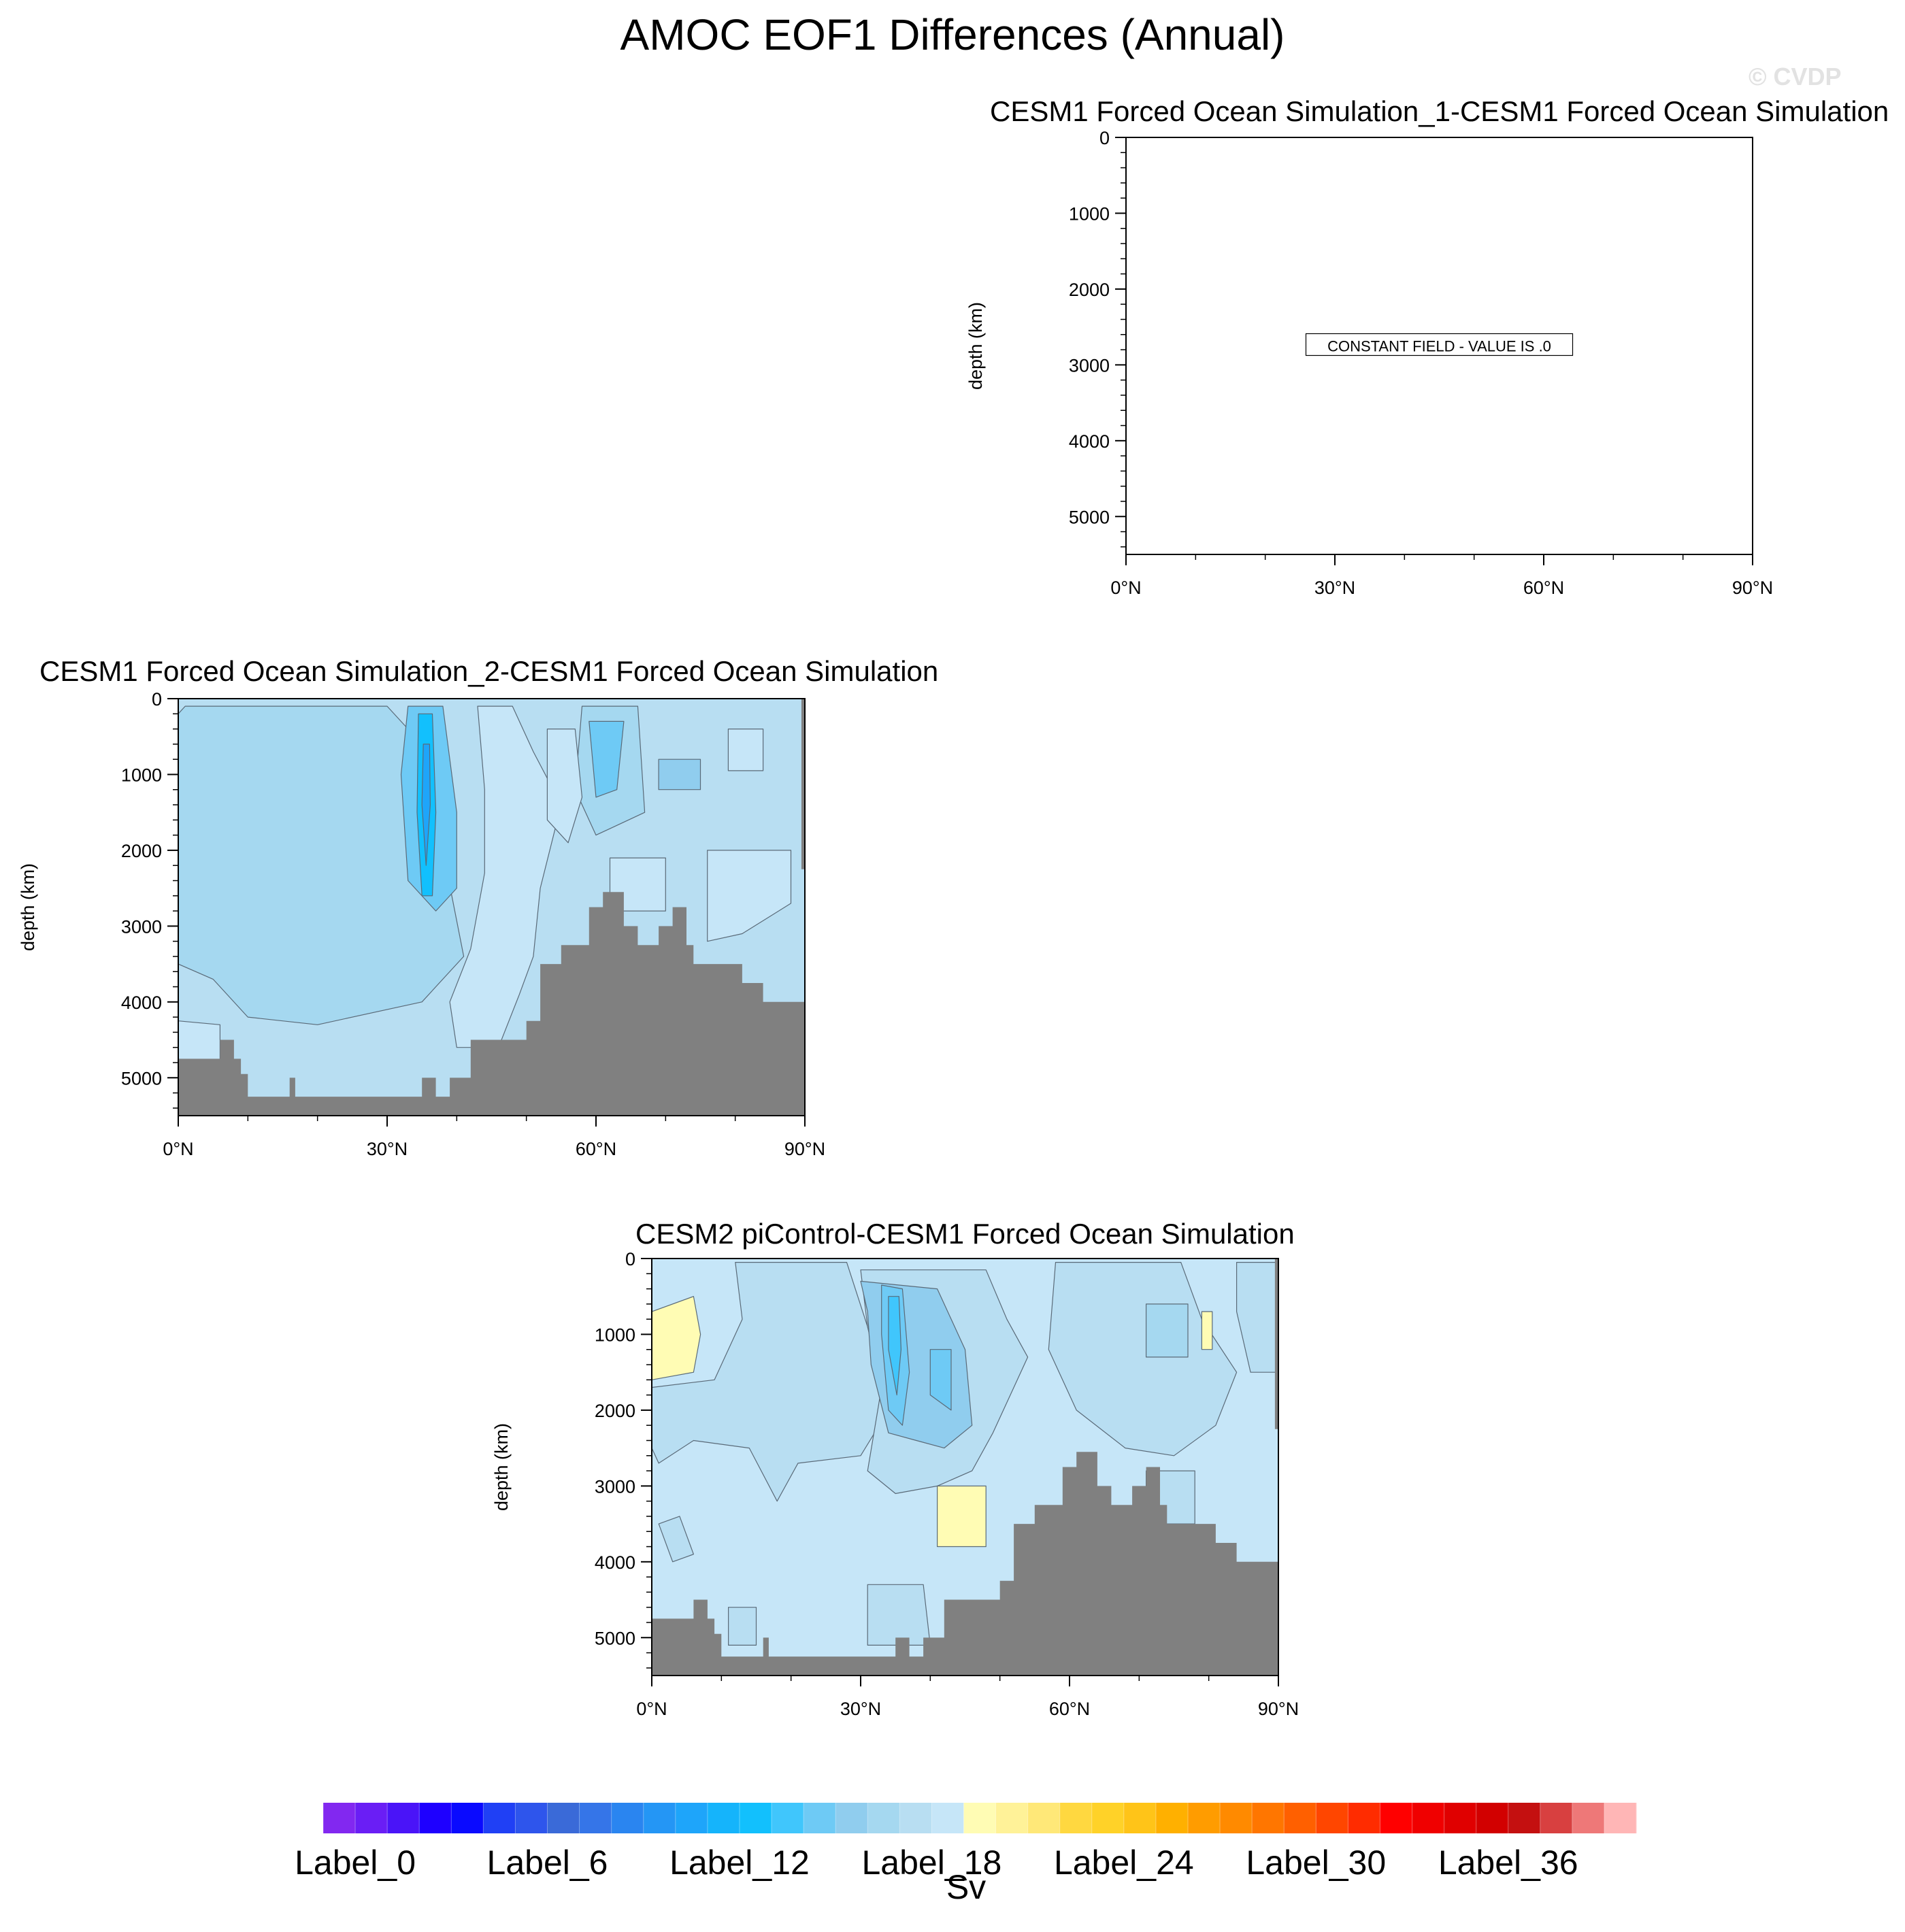 The height and width of the screenshot is (1932, 1905). I want to click on constant-field-box, so click(1439, 344).